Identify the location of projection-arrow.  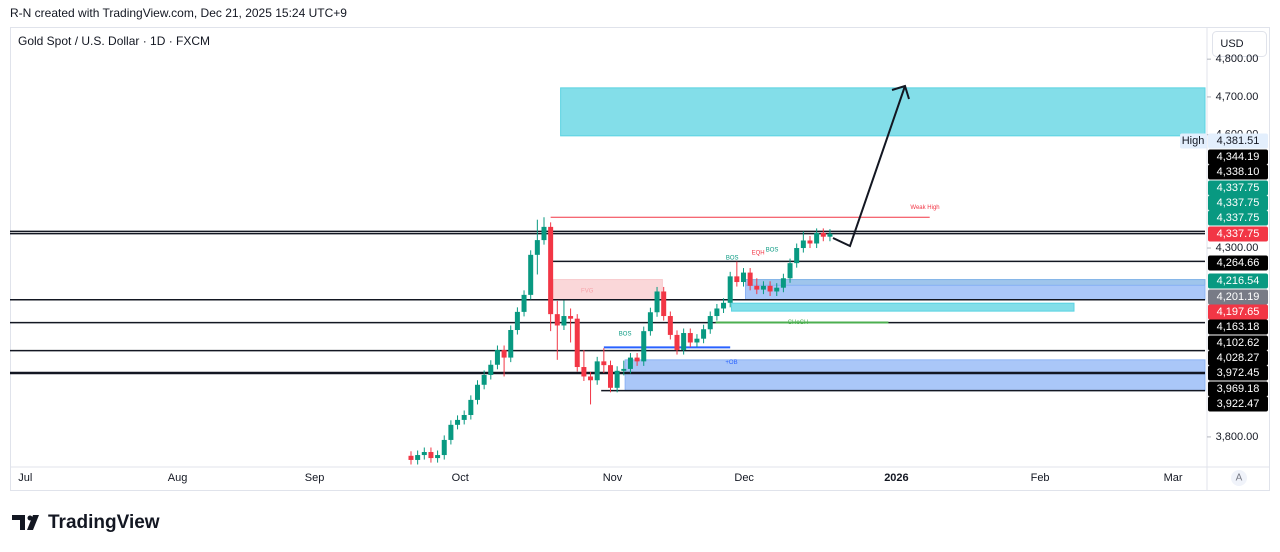
(869, 166).